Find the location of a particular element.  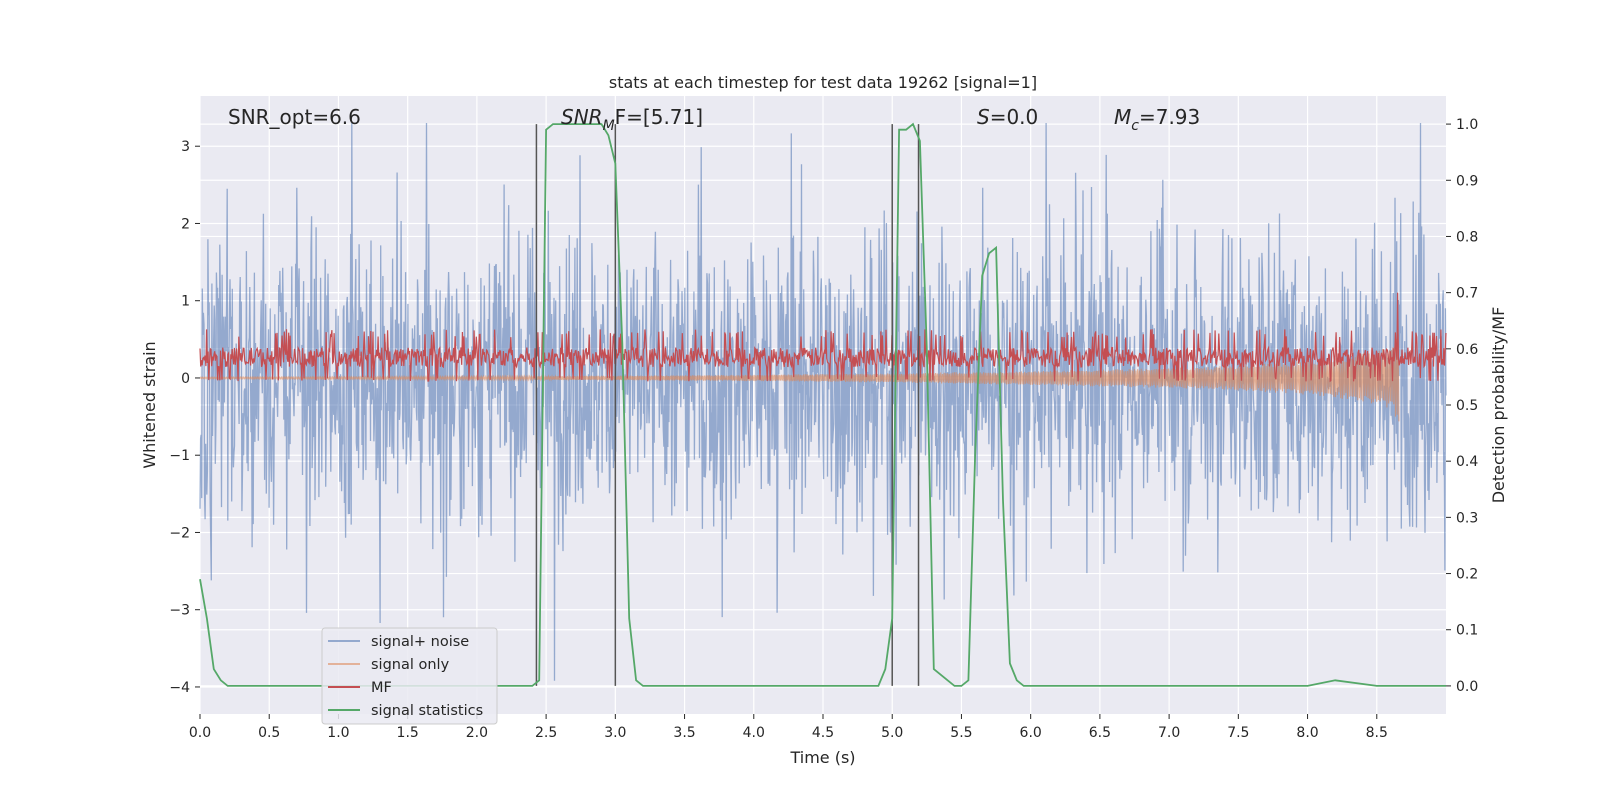

y-right-tick-label: 0.6 is located at coordinates (1467, 350).